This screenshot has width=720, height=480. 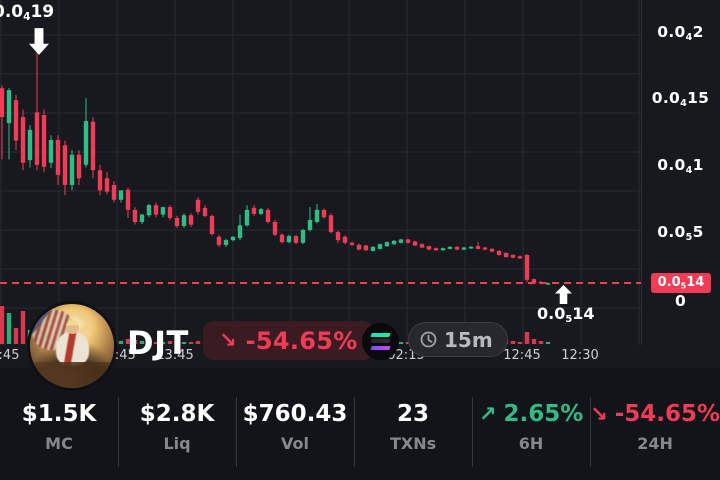 What do you see at coordinates (380, 341) in the screenshot?
I see `solana-icon` at bounding box center [380, 341].